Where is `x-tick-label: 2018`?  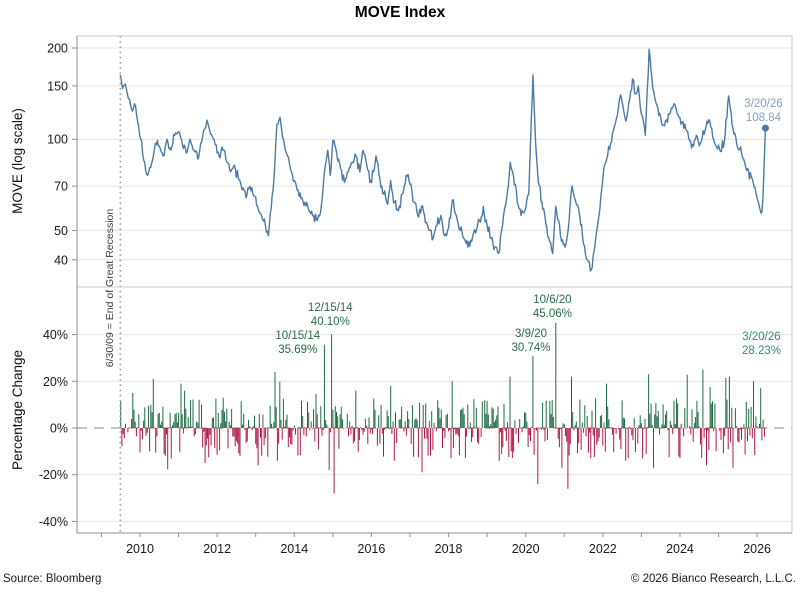
x-tick-label: 2018 is located at coordinates (449, 549).